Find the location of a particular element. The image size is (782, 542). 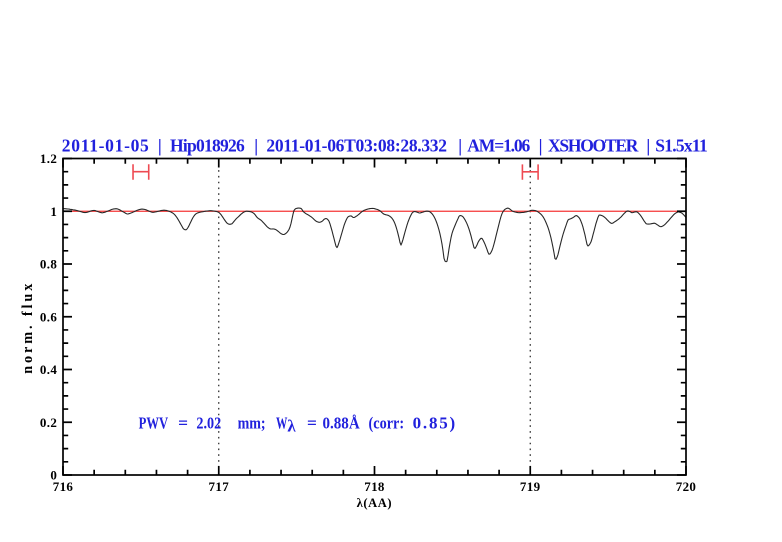

svg-text: 0 is located at coordinates (53, 475).